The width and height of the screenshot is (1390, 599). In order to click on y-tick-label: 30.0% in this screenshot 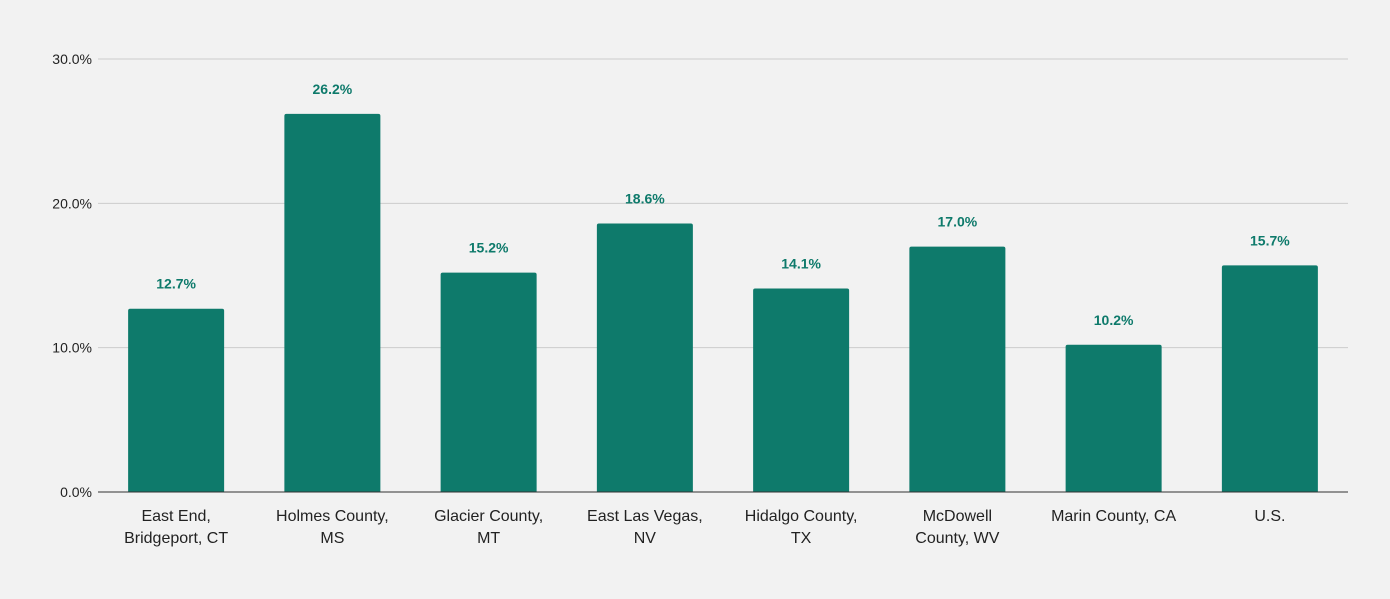, I will do `click(72, 59)`.